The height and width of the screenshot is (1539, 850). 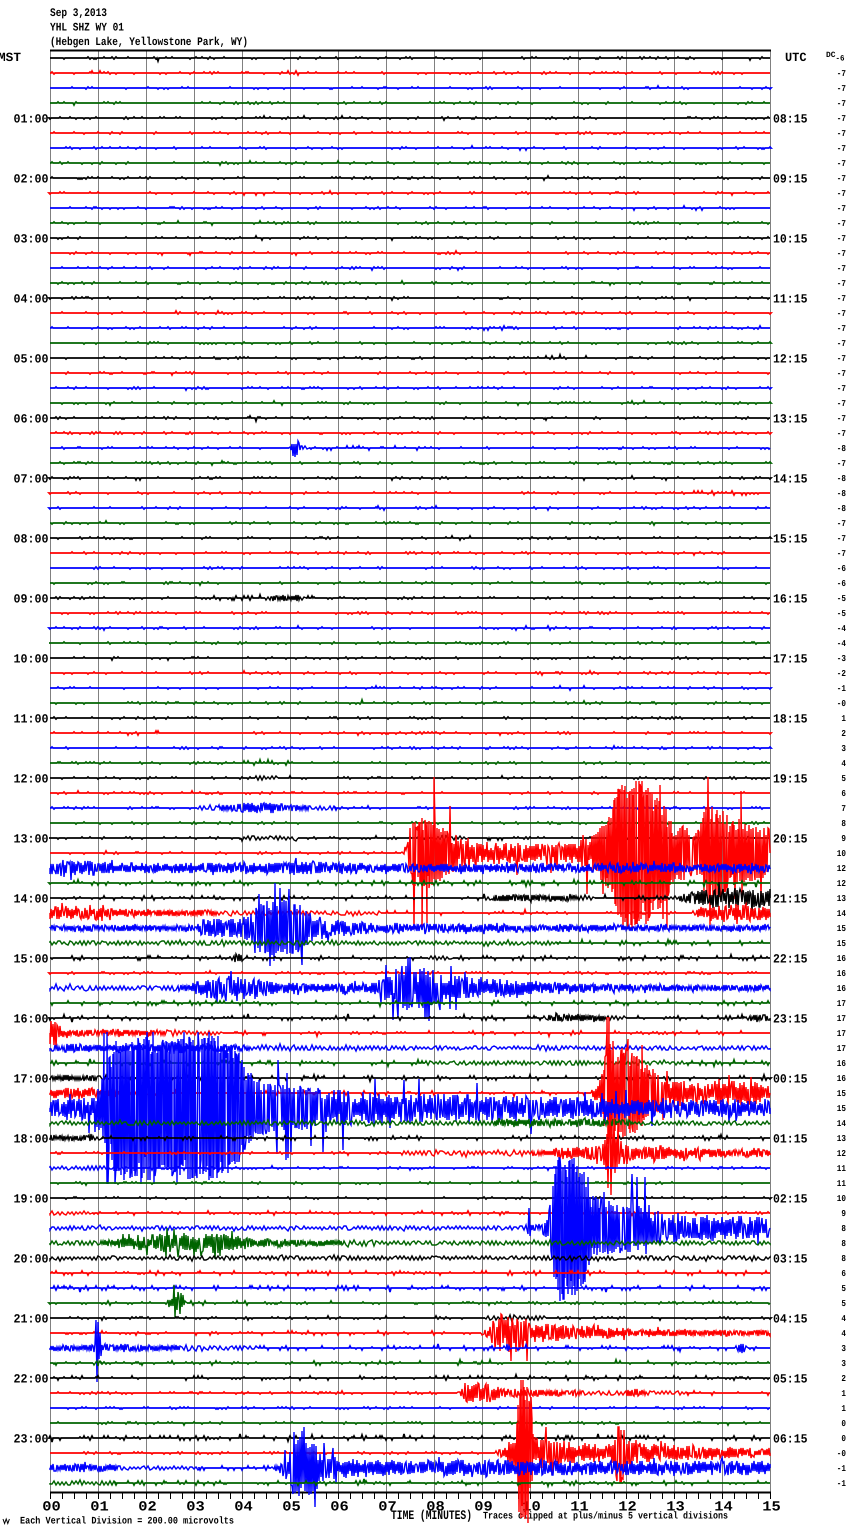 What do you see at coordinates (841, 704) in the screenshot?
I see `svg-text: -0` at bounding box center [841, 704].